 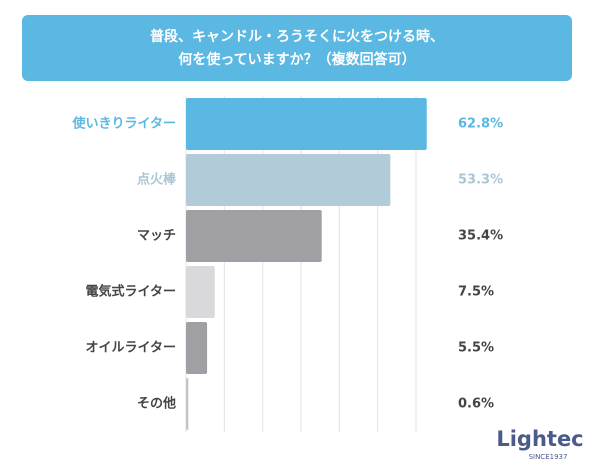 What do you see at coordinates (476, 292) in the screenshot?
I see `value-label: 7.5%` at bounding box center [476, 292].